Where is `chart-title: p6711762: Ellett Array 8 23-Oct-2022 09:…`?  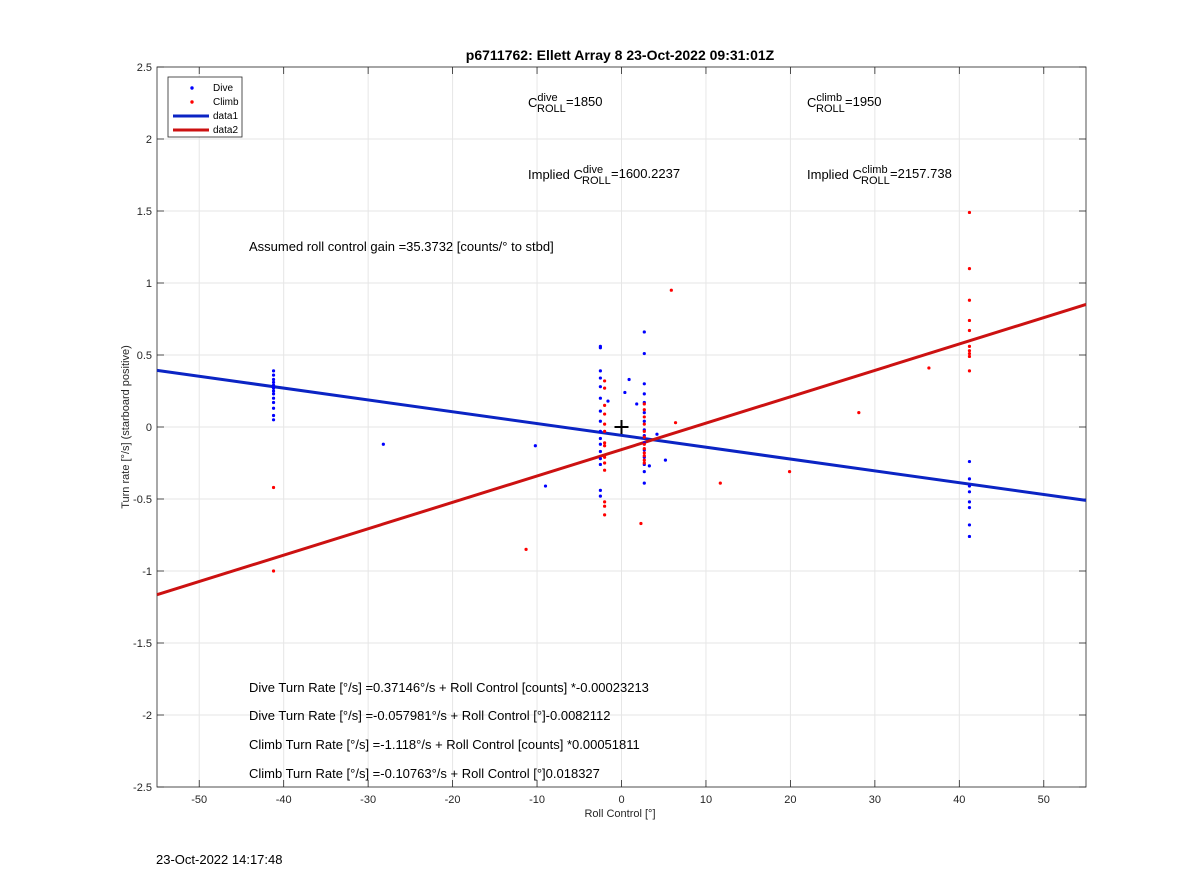
chart-title: p6711762: Ellett Array 8 23-Oct-2022 09:… is located at coordinates (620, 55).